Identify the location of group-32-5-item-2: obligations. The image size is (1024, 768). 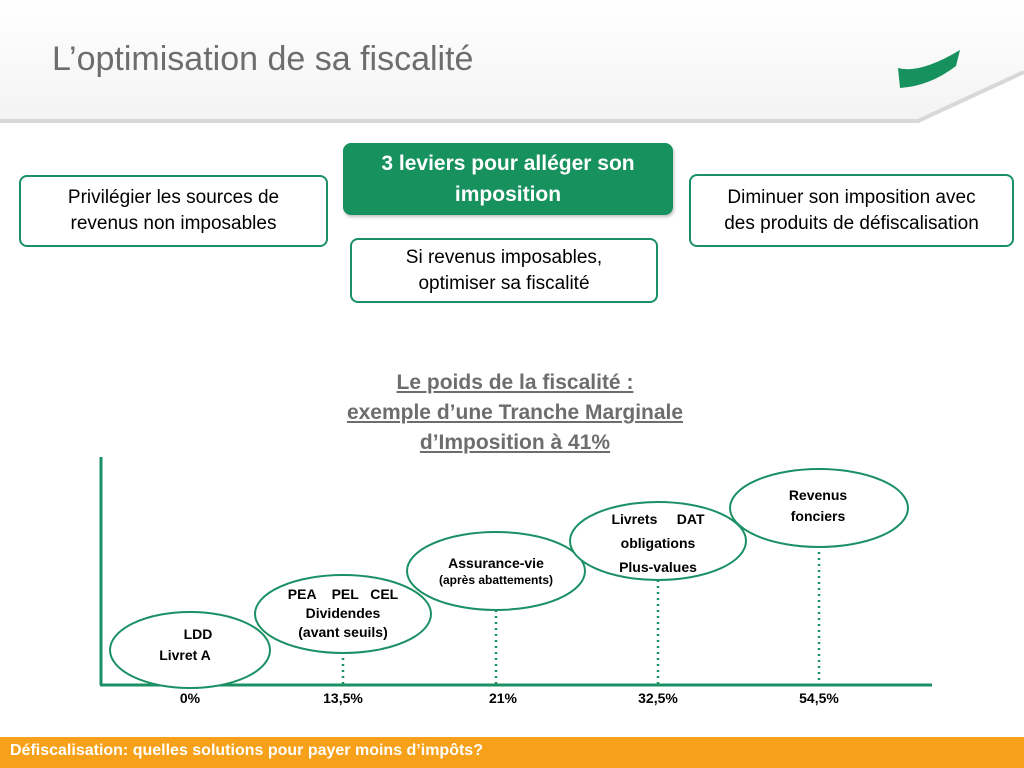
(658, 543).